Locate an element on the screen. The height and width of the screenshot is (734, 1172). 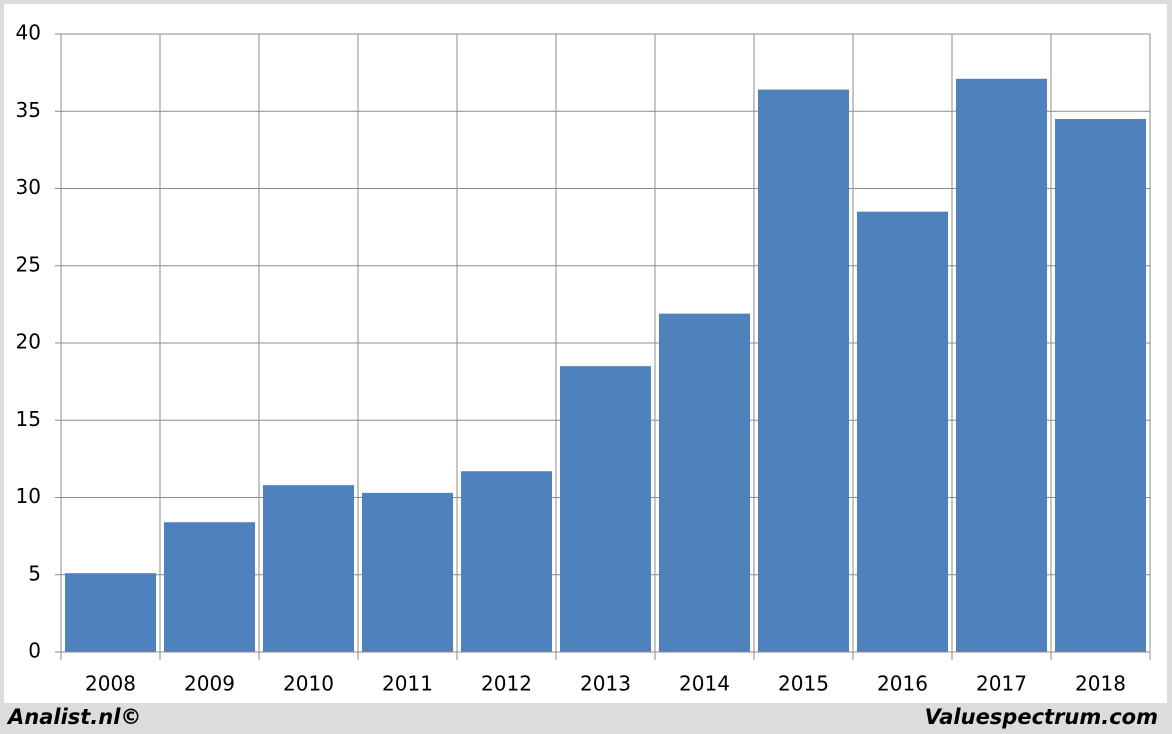
y-tick-label: 20 is located at coordinates (28, 342).